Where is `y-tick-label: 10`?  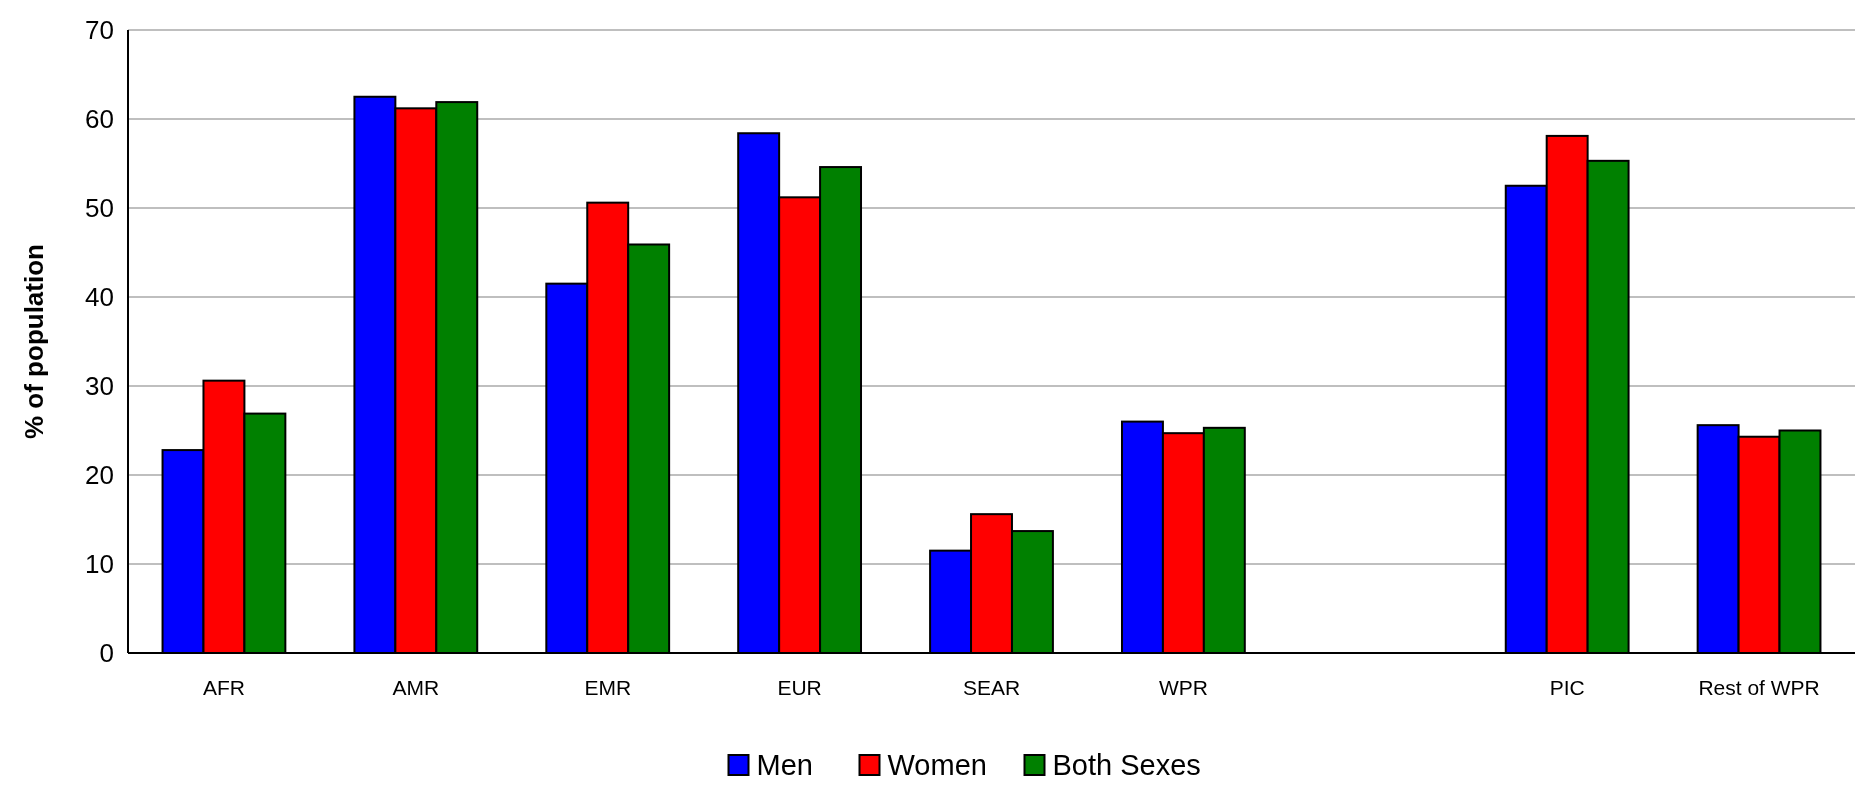
y-tick-label: 10 is located at coordinates (99, 564).